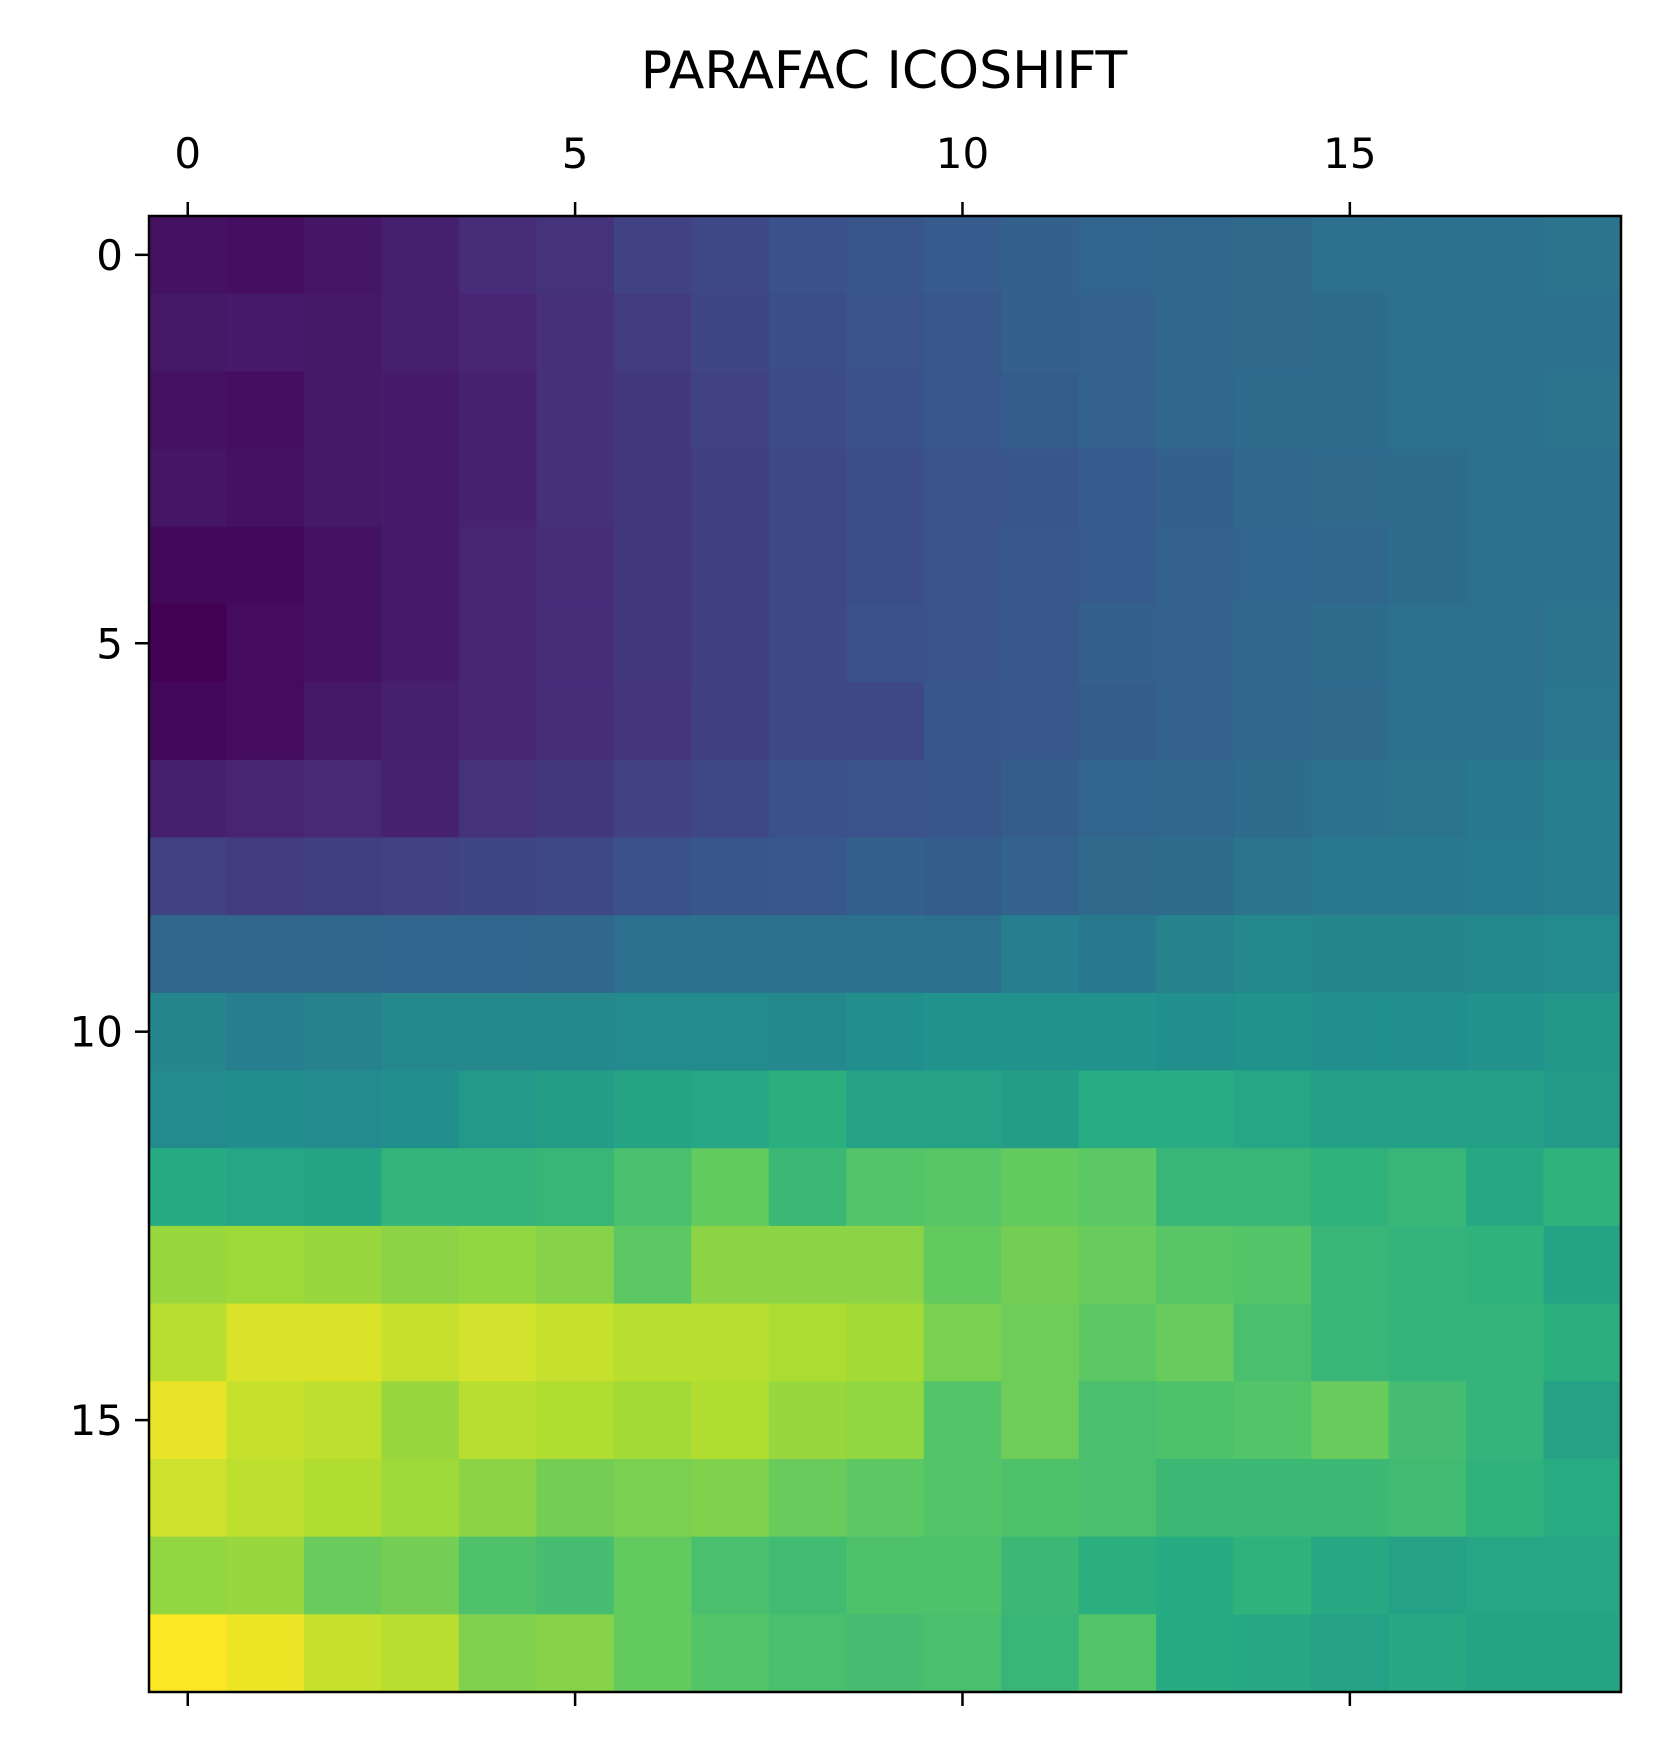  Describe the element at coordinates (109, 838) in the screenshot. I see `y-axis-ticks: 0 5 10 15` at that location.